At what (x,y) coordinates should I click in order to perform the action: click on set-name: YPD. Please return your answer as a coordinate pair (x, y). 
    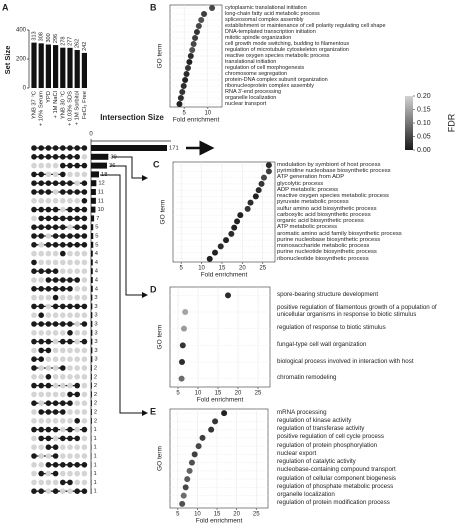
    Looking at the image, I should click on (49, 97).